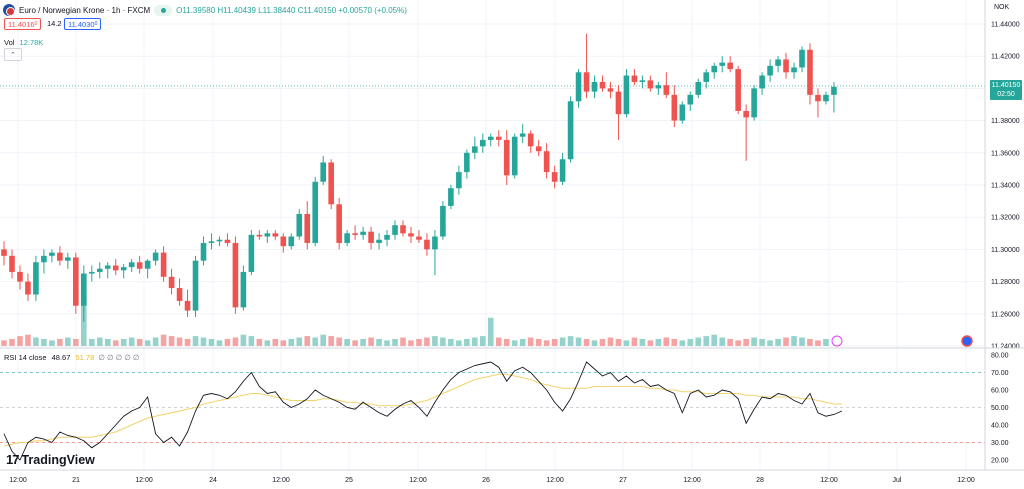  I want to click on buy-button: 11.4030 0, so click(83, 24).